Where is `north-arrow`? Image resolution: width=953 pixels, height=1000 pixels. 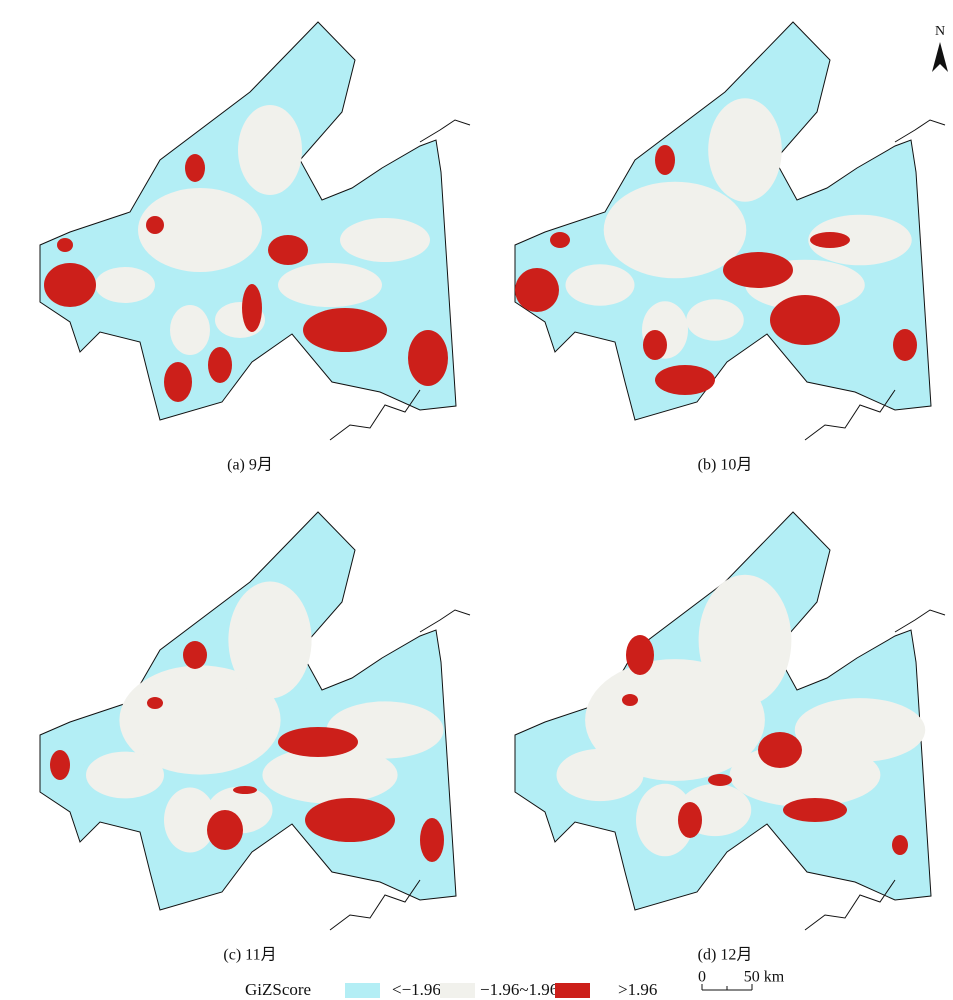 north-arrow is located at coordinates (940, 57).